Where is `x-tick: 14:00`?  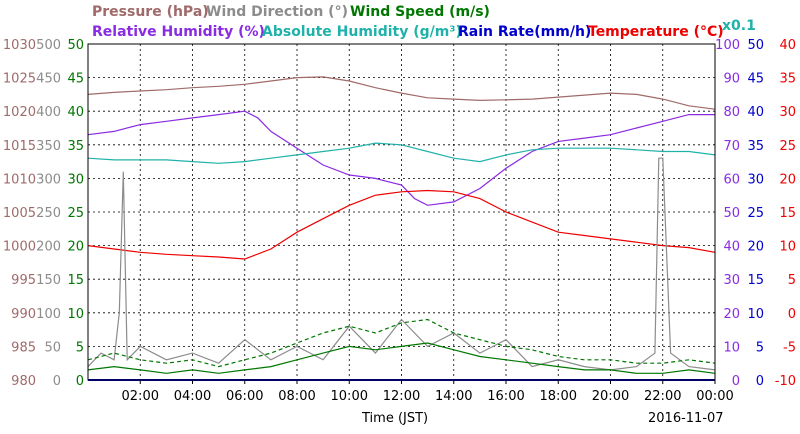
x-tick: 14:00 is located at coordinates (453, 396).